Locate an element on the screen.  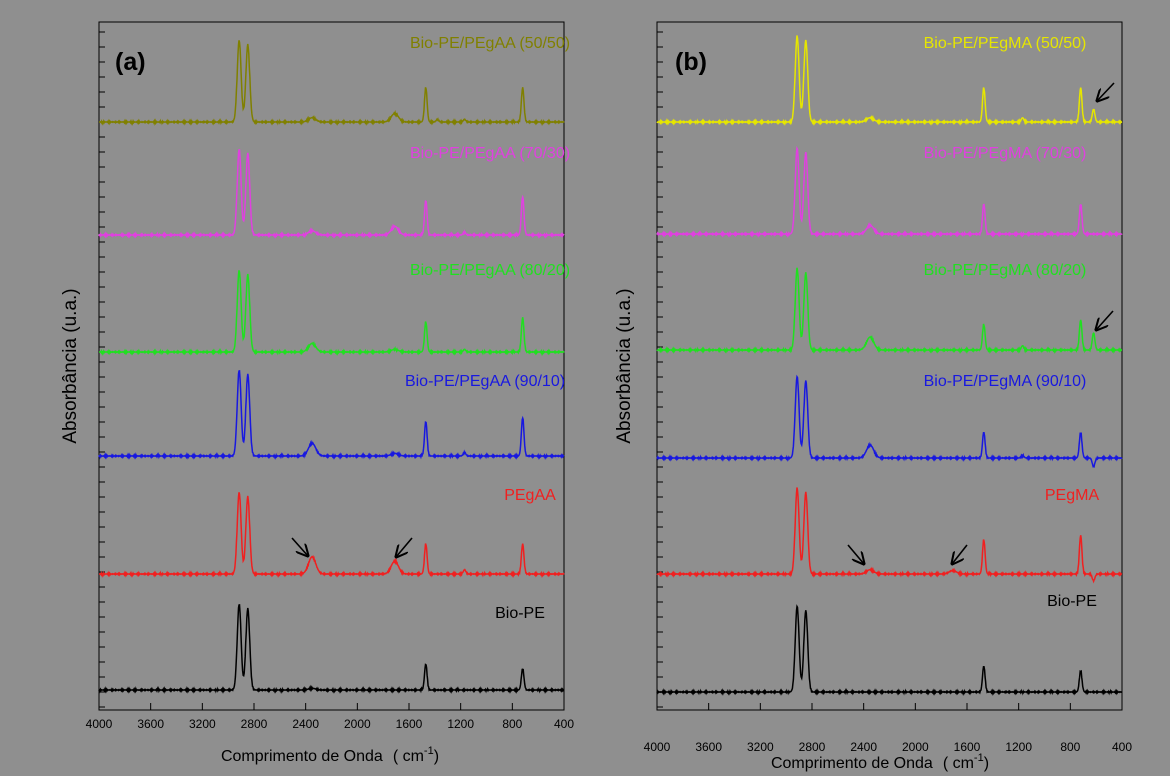
x-axis-unit-a: ( cm is located at coordinates (408, 756).